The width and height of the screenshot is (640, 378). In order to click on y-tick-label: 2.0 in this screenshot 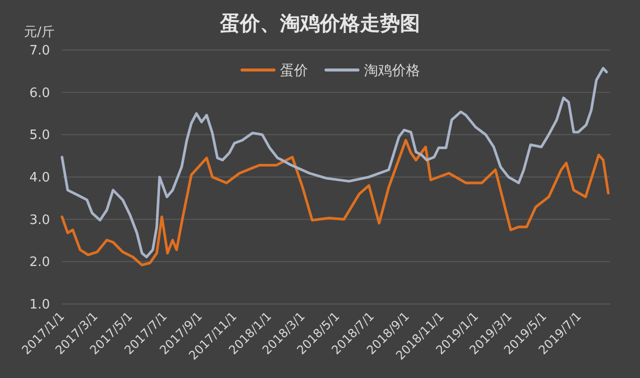, I will do `click(39, 262)`.